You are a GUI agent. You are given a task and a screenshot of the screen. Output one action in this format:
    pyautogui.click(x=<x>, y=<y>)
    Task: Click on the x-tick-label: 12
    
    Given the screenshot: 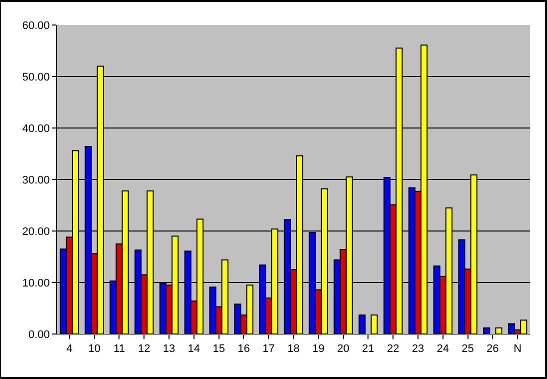 What is the action you would take?
    pyautogui.click(x=144, y=349)
    